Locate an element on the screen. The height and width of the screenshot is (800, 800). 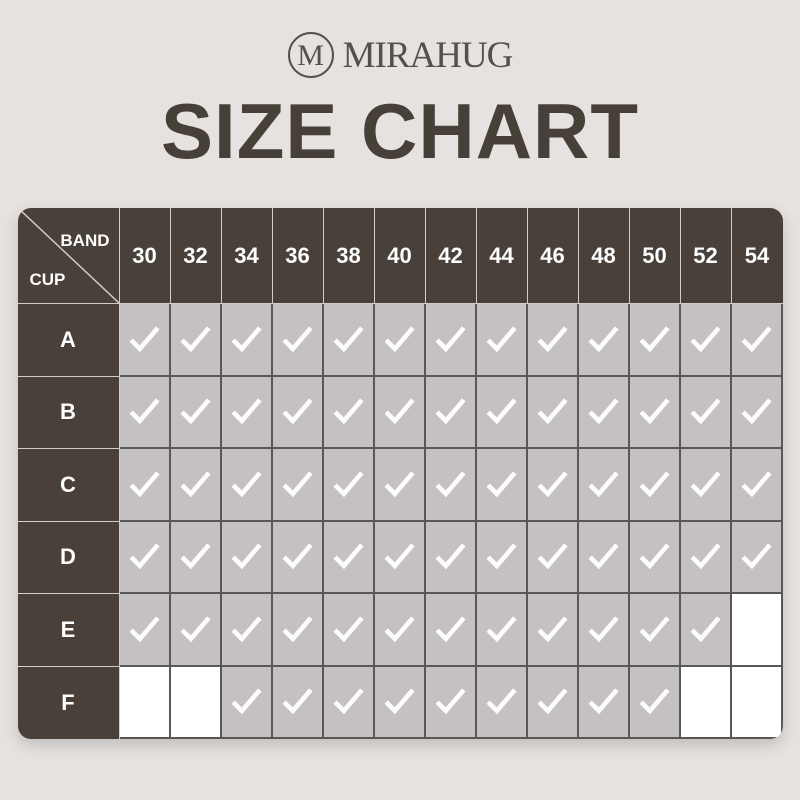
cup-header-B: B is located at coordinates (68, 412).